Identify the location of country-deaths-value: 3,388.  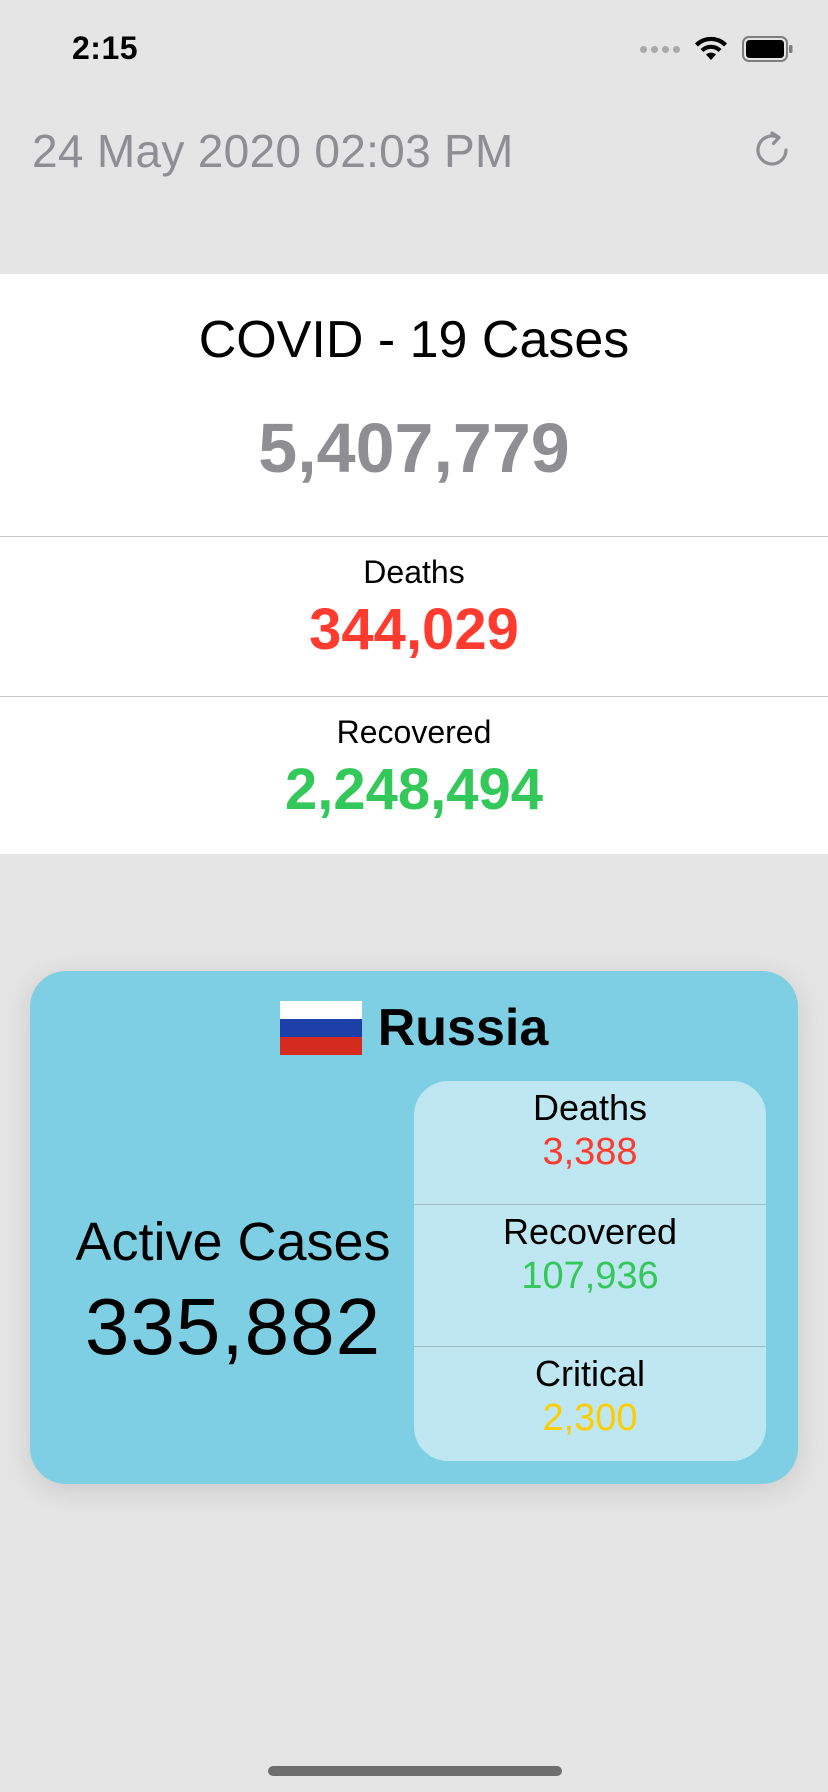
(590, 1152).